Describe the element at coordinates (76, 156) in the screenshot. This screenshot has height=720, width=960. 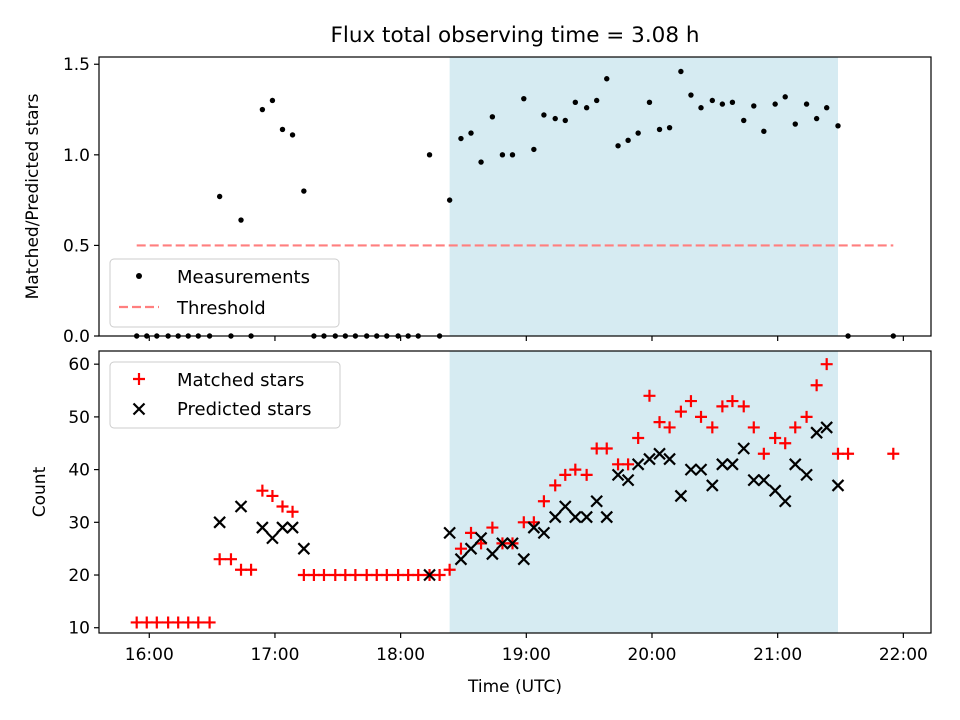
I see `ratio-y-tick-label: 1.0` at that location.